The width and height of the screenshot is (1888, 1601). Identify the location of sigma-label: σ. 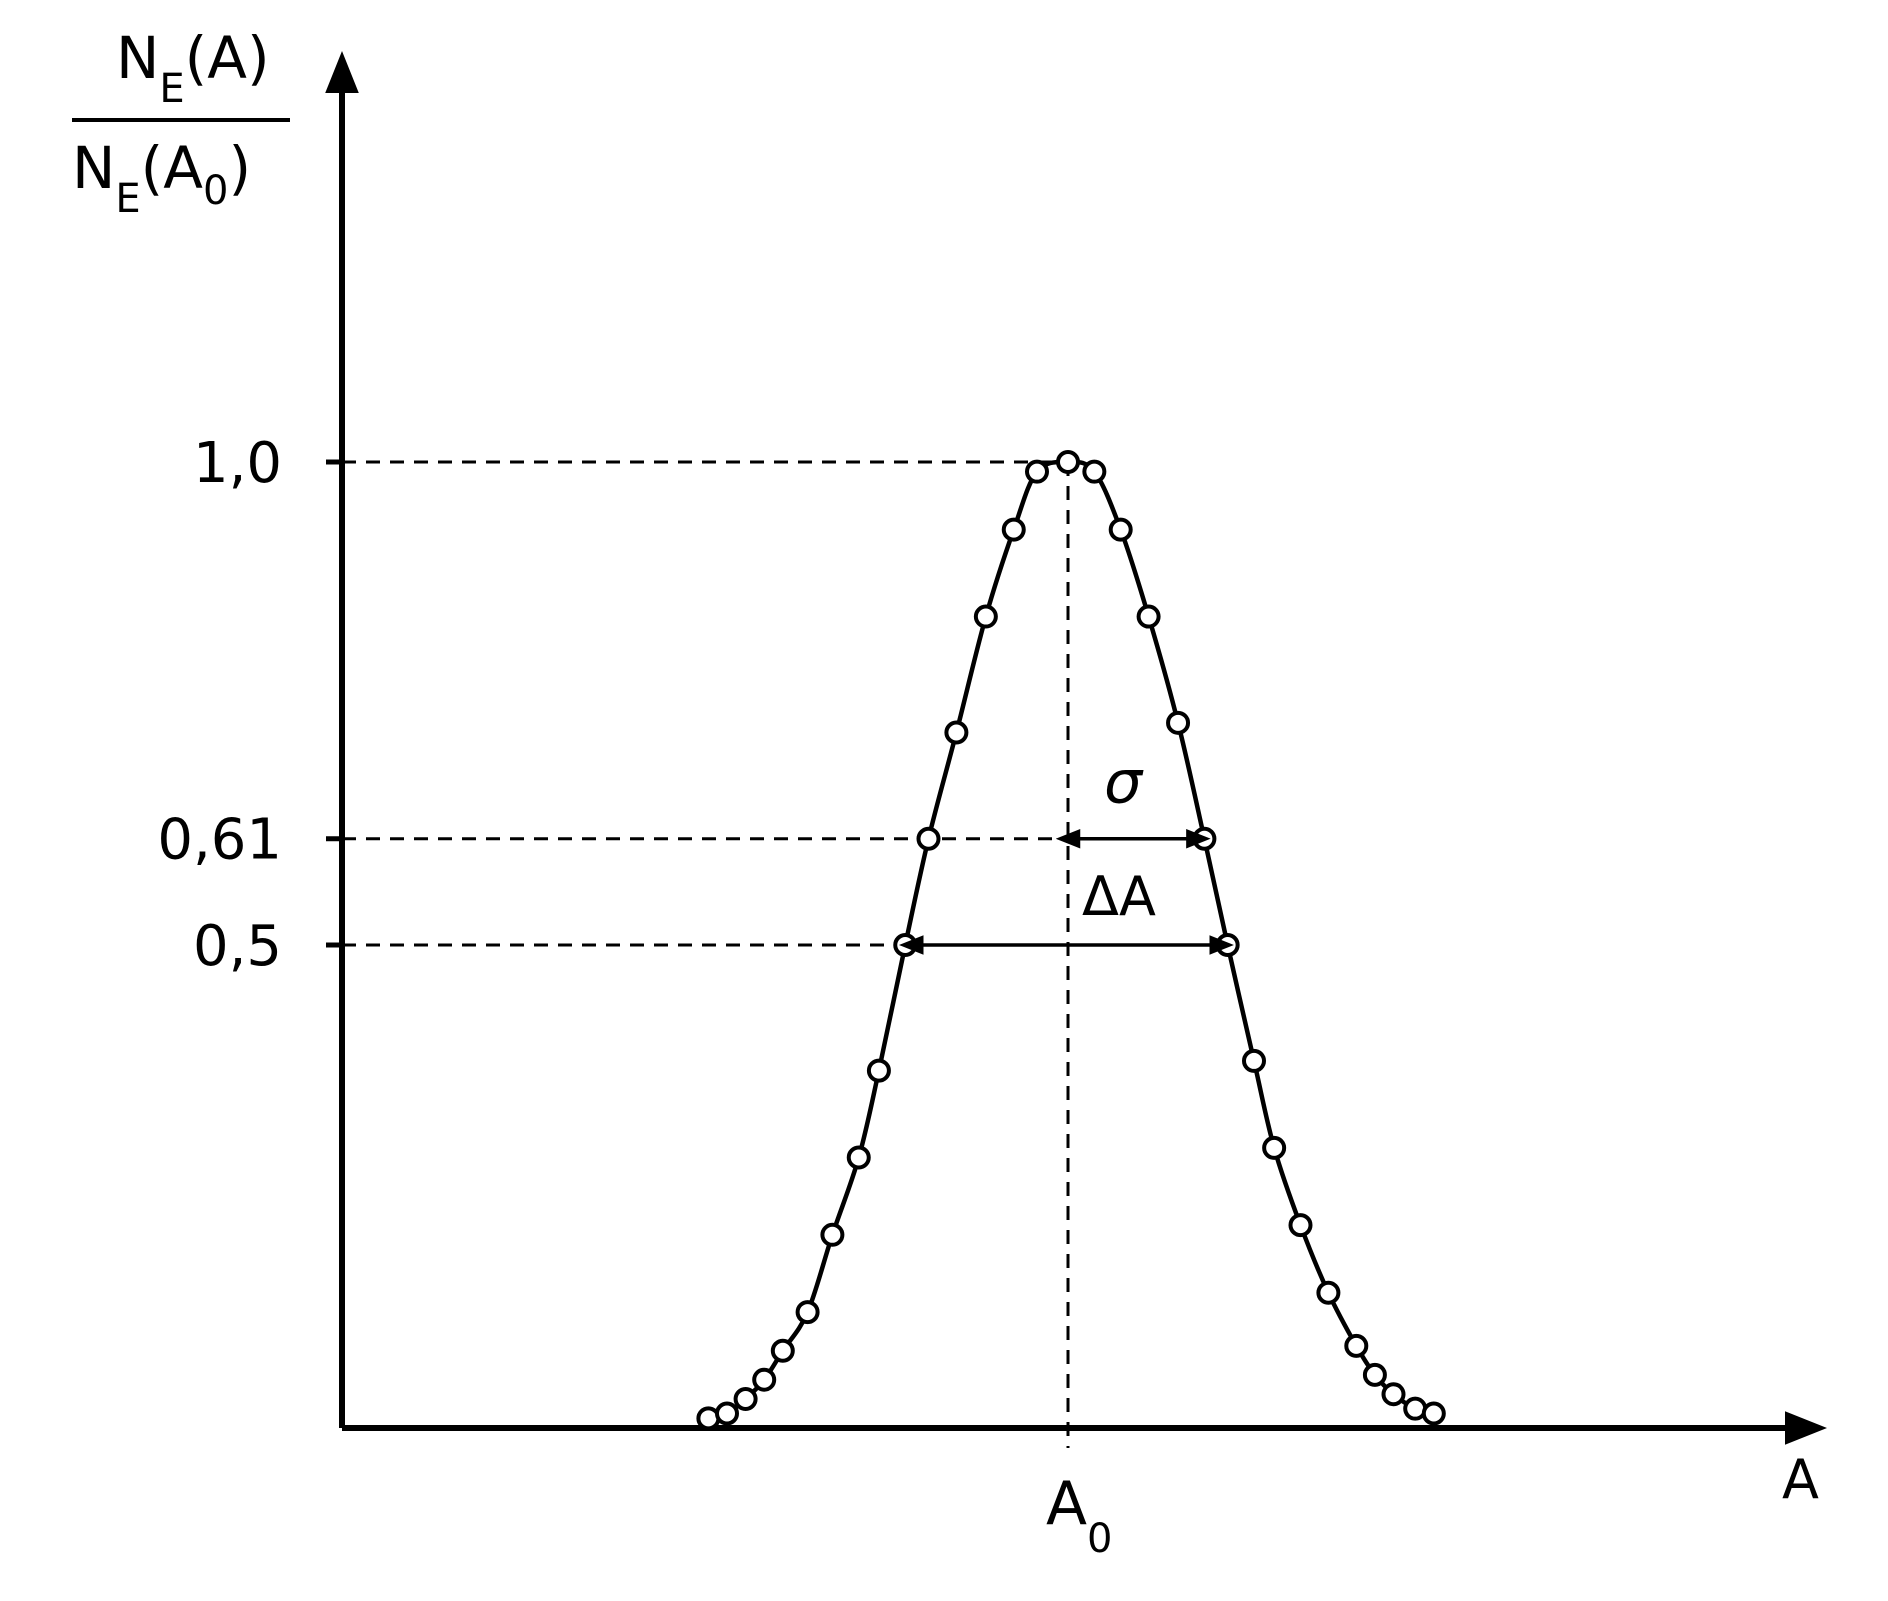
(1124, 783).